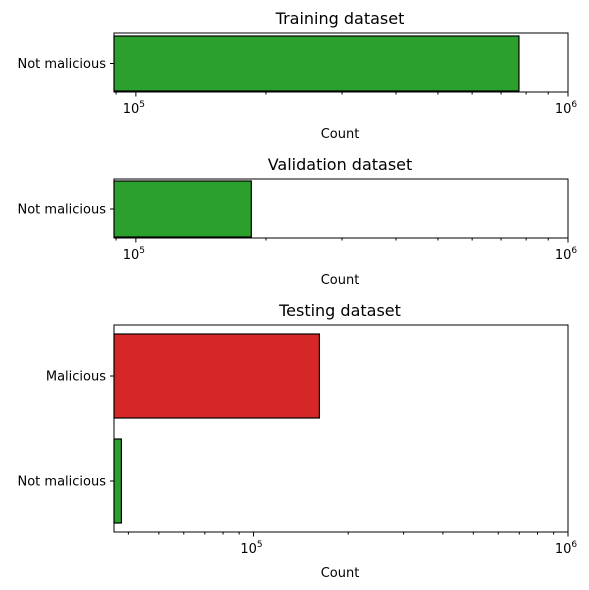 This screenshot has height=590, width=589. What do you see at coordinates (340, 18) in the screenshot?
I see `training-chart-title: Training dataset` at bounding box center [340, 18].